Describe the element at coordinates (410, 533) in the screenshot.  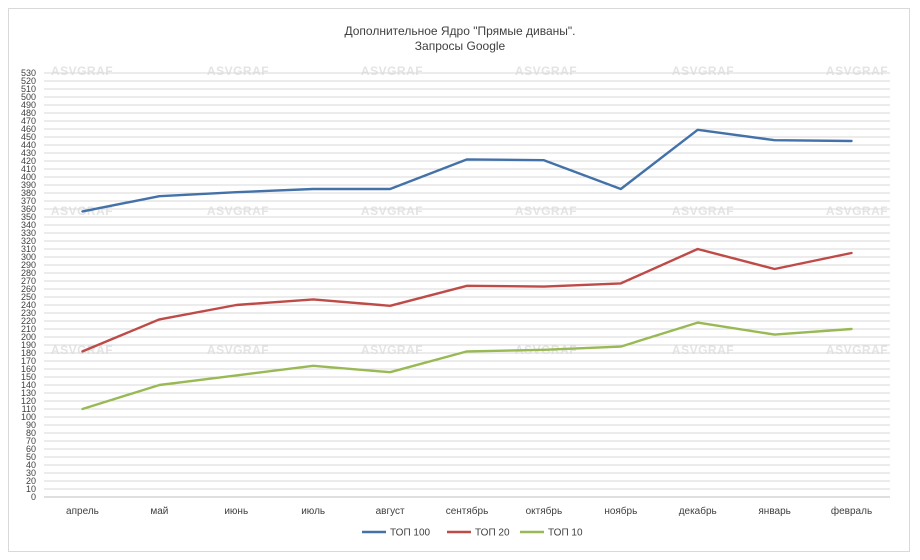
I see `legend-label: ТОП 100` at that location.